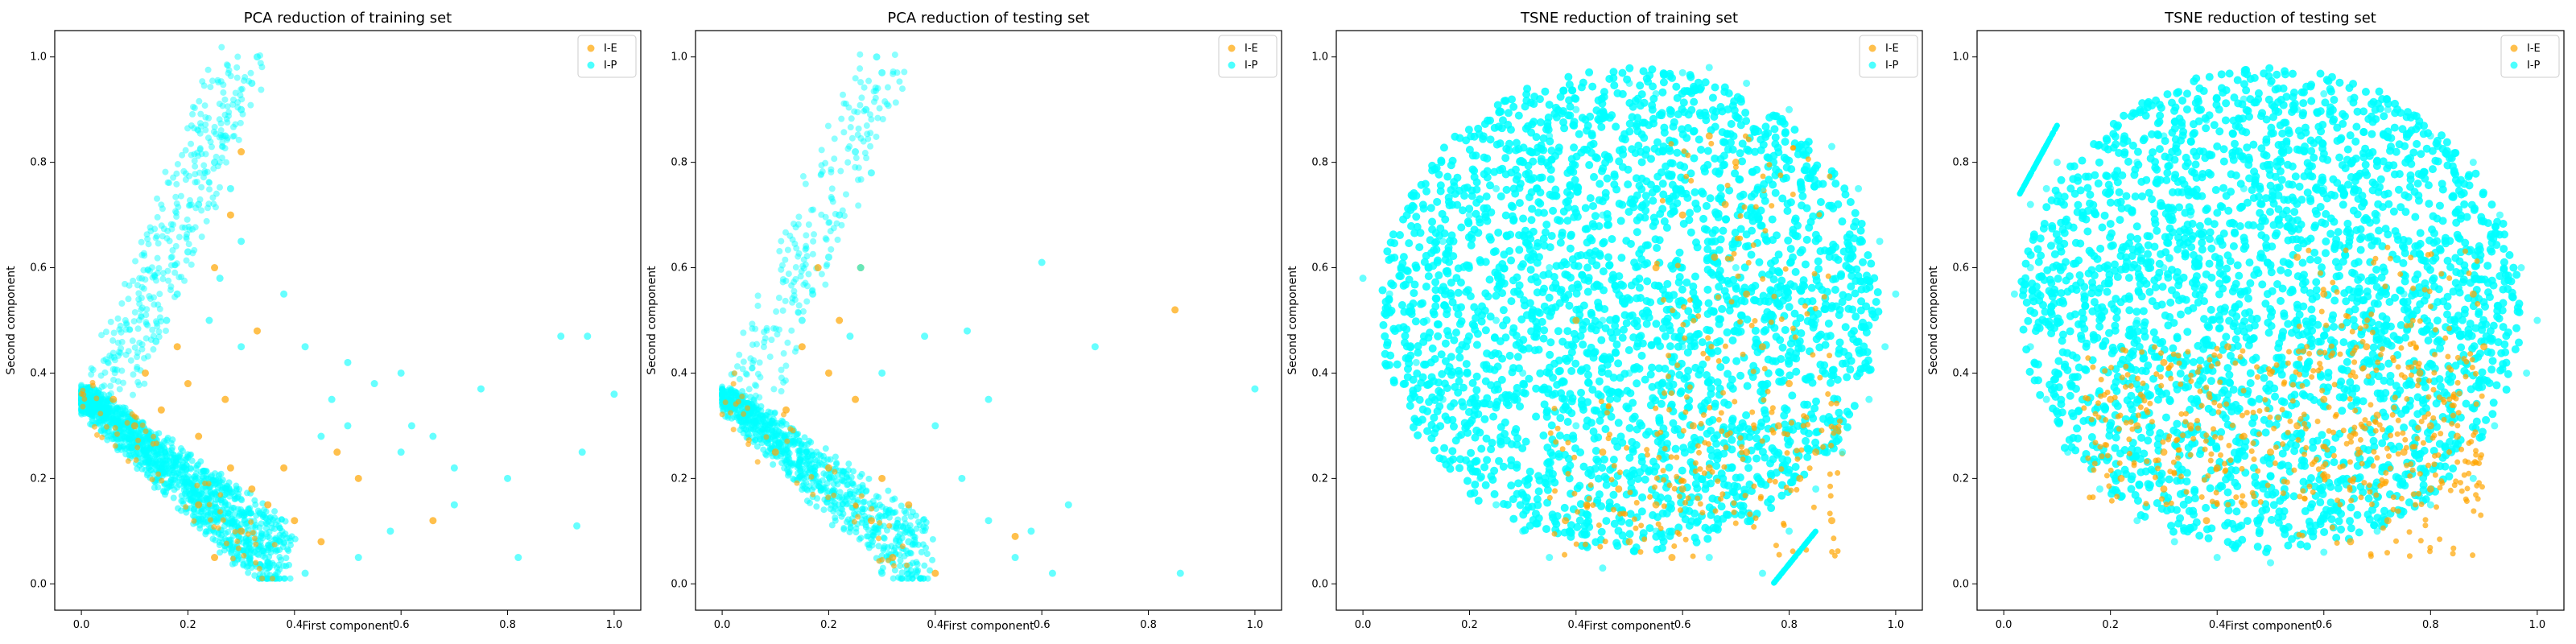 The image size is (2576, 644). What do you see at coordinates (591, 48) in the screenshot?
I see `legend-marker` at bounding box center [591, 48].